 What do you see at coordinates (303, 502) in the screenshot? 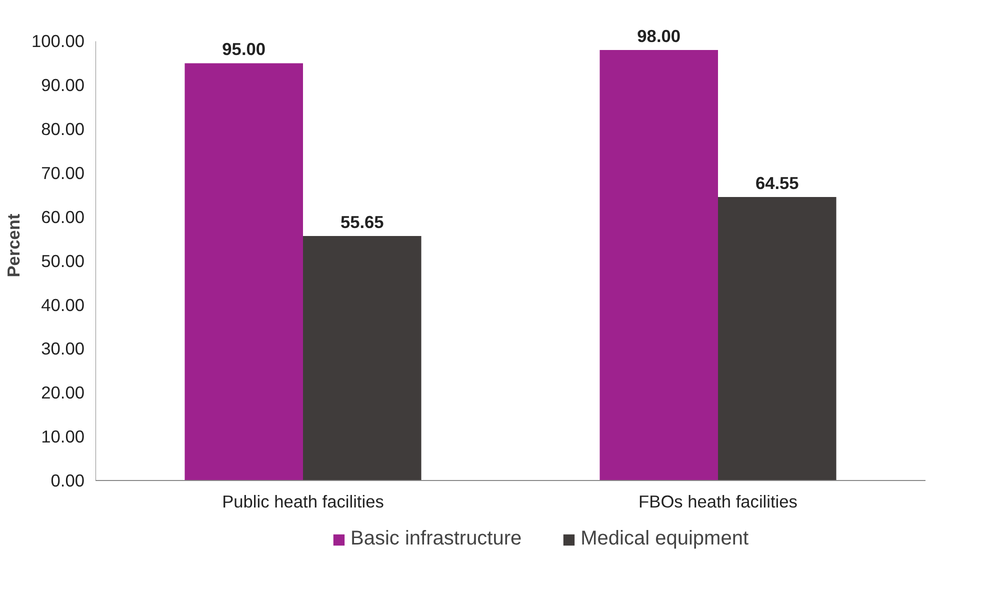
I see `x-tick-label: Public heath facilities` at bounding box center [303, 502].